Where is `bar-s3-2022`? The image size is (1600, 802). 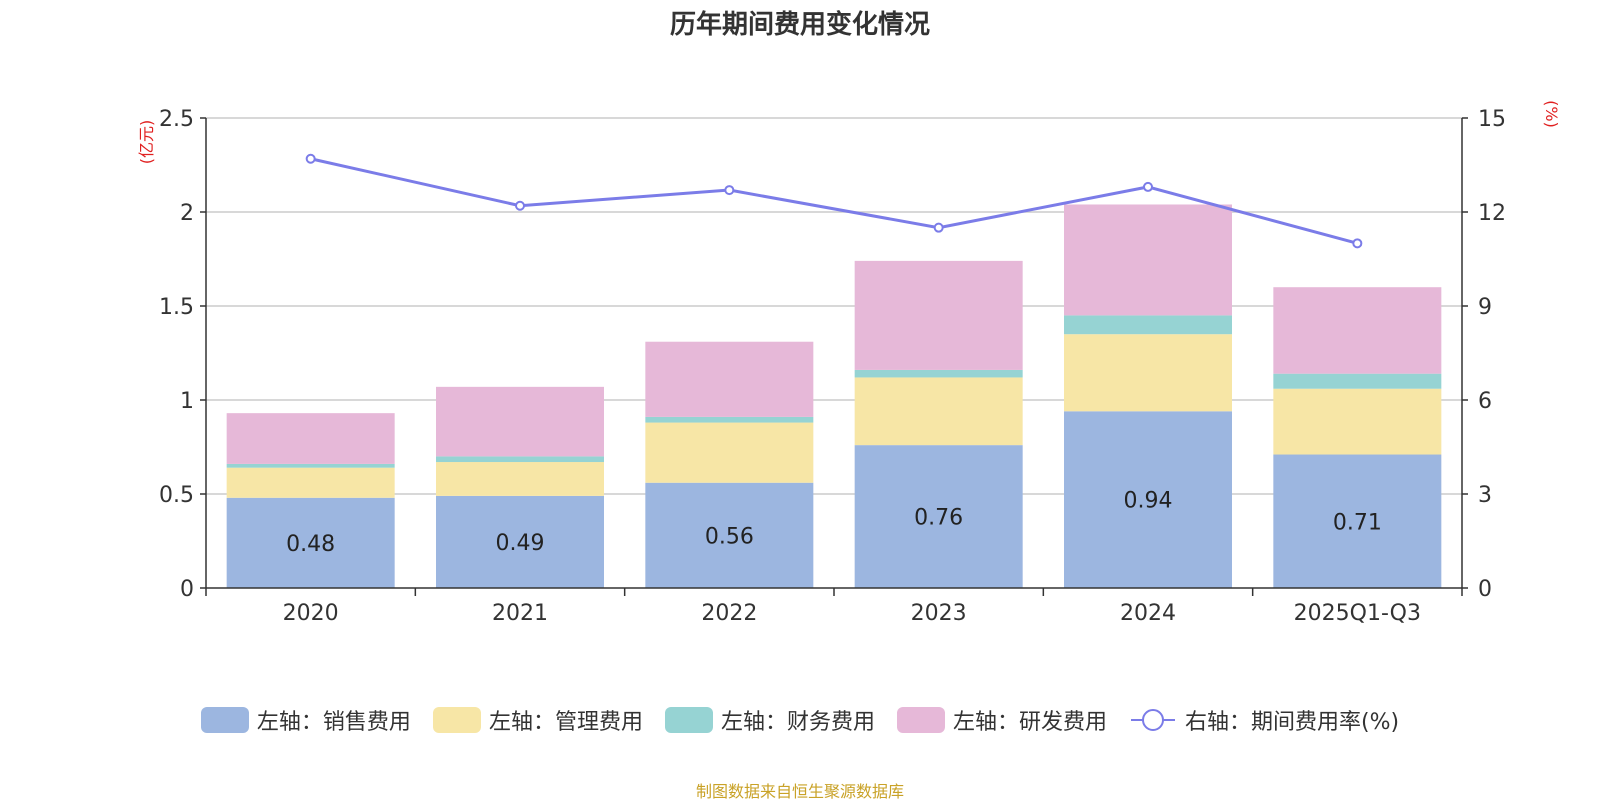
bar-s3-2022 is located at coordinates (729, 379).